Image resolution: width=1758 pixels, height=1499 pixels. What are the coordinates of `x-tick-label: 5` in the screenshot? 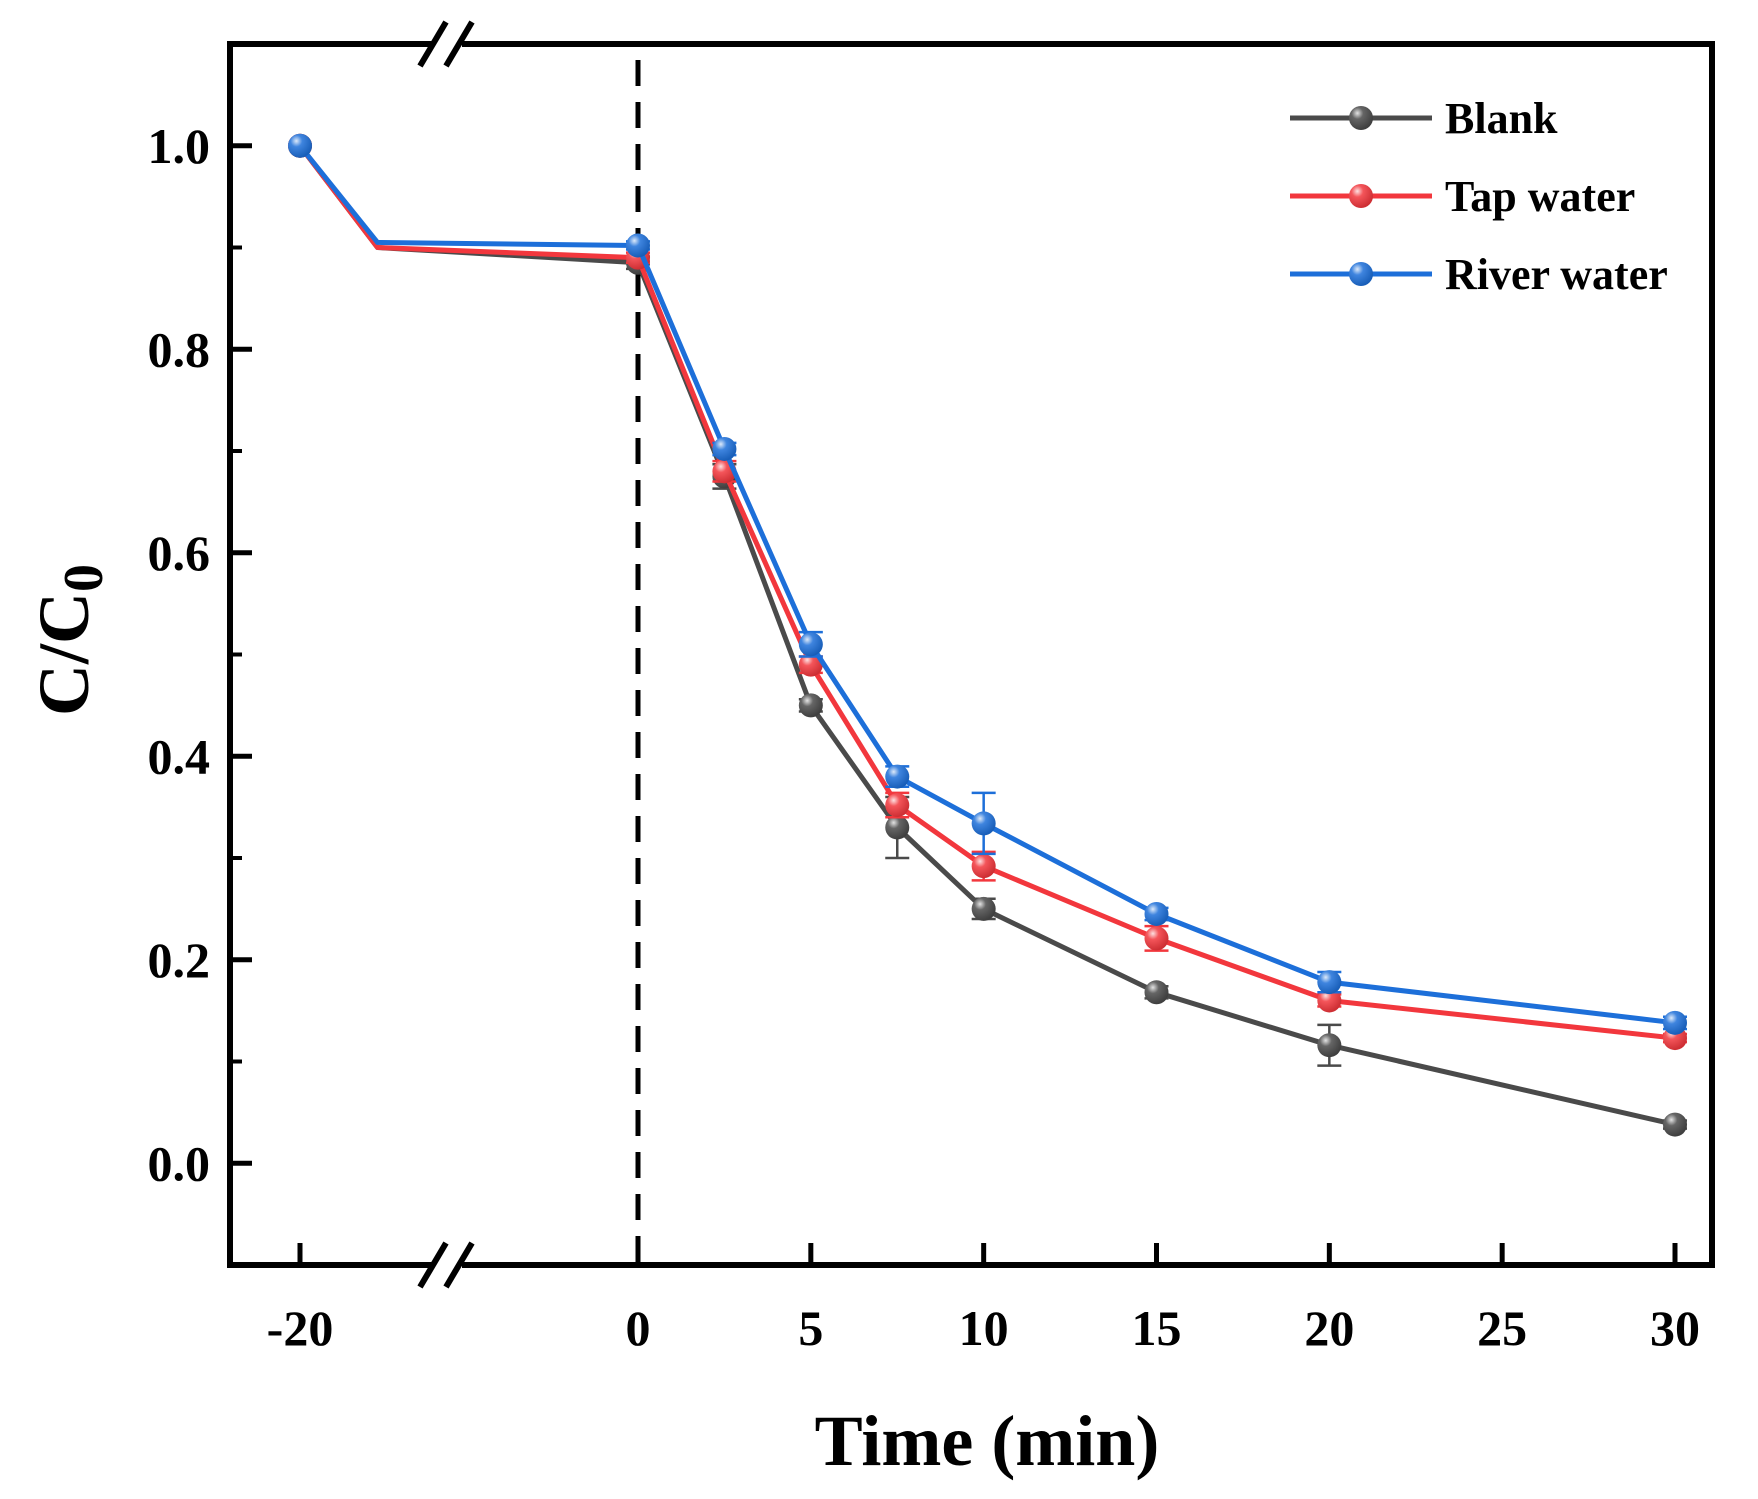 It's located at (810, 1328).